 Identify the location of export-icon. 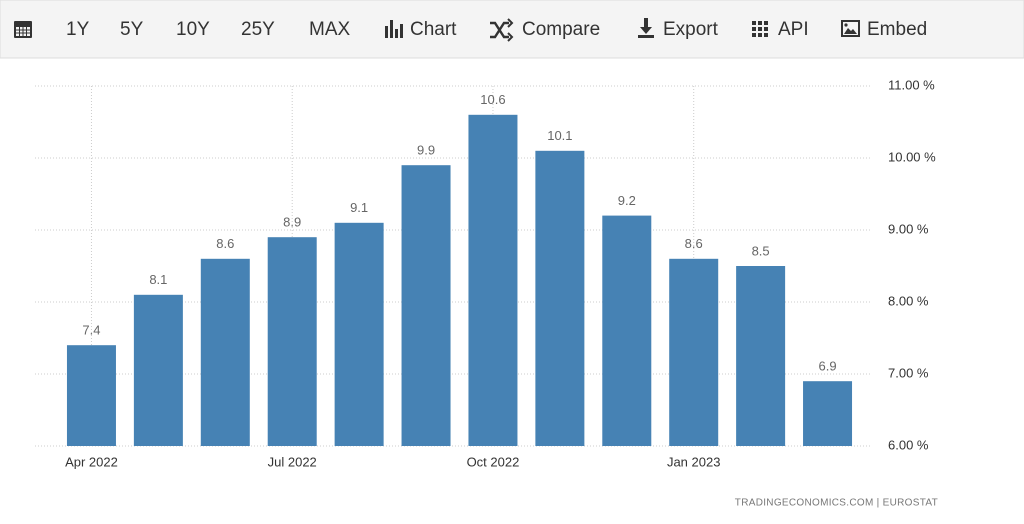
(646, 28).